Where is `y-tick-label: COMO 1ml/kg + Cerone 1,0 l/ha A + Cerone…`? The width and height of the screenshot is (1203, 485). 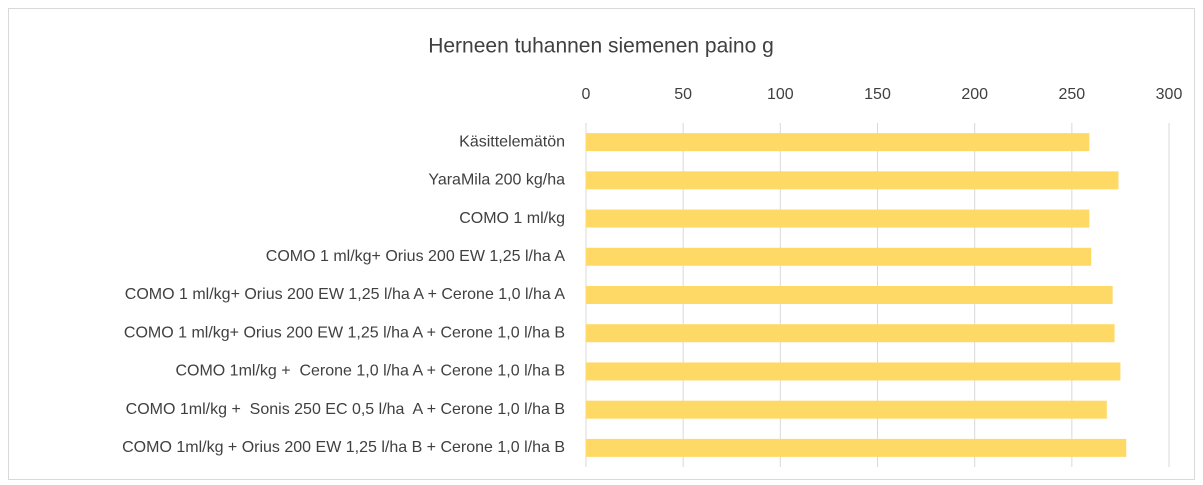
y-tick-label: COMO 1ml/kg + Cerone 1,0 l/ha A + Cerone… is located at coordinates (370, 371).